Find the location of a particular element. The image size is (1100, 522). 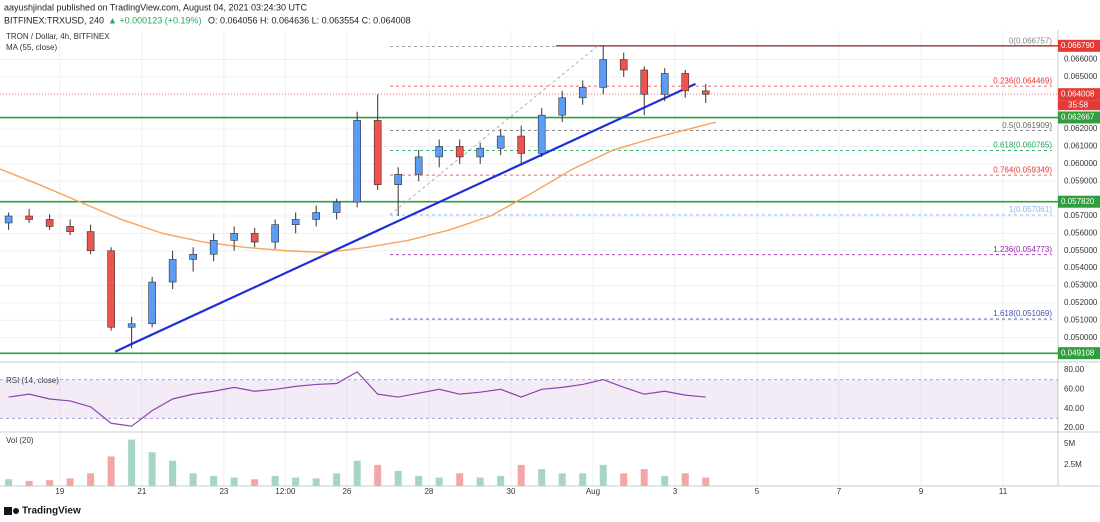

rsi-band is located at coordinates (529, 399).